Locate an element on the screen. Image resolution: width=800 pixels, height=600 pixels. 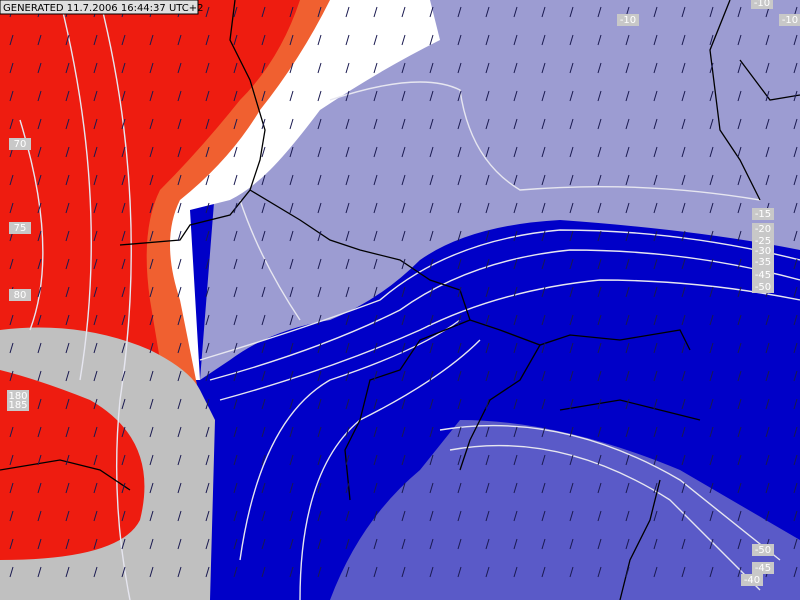
label-box is located at coordinates (763, 287).